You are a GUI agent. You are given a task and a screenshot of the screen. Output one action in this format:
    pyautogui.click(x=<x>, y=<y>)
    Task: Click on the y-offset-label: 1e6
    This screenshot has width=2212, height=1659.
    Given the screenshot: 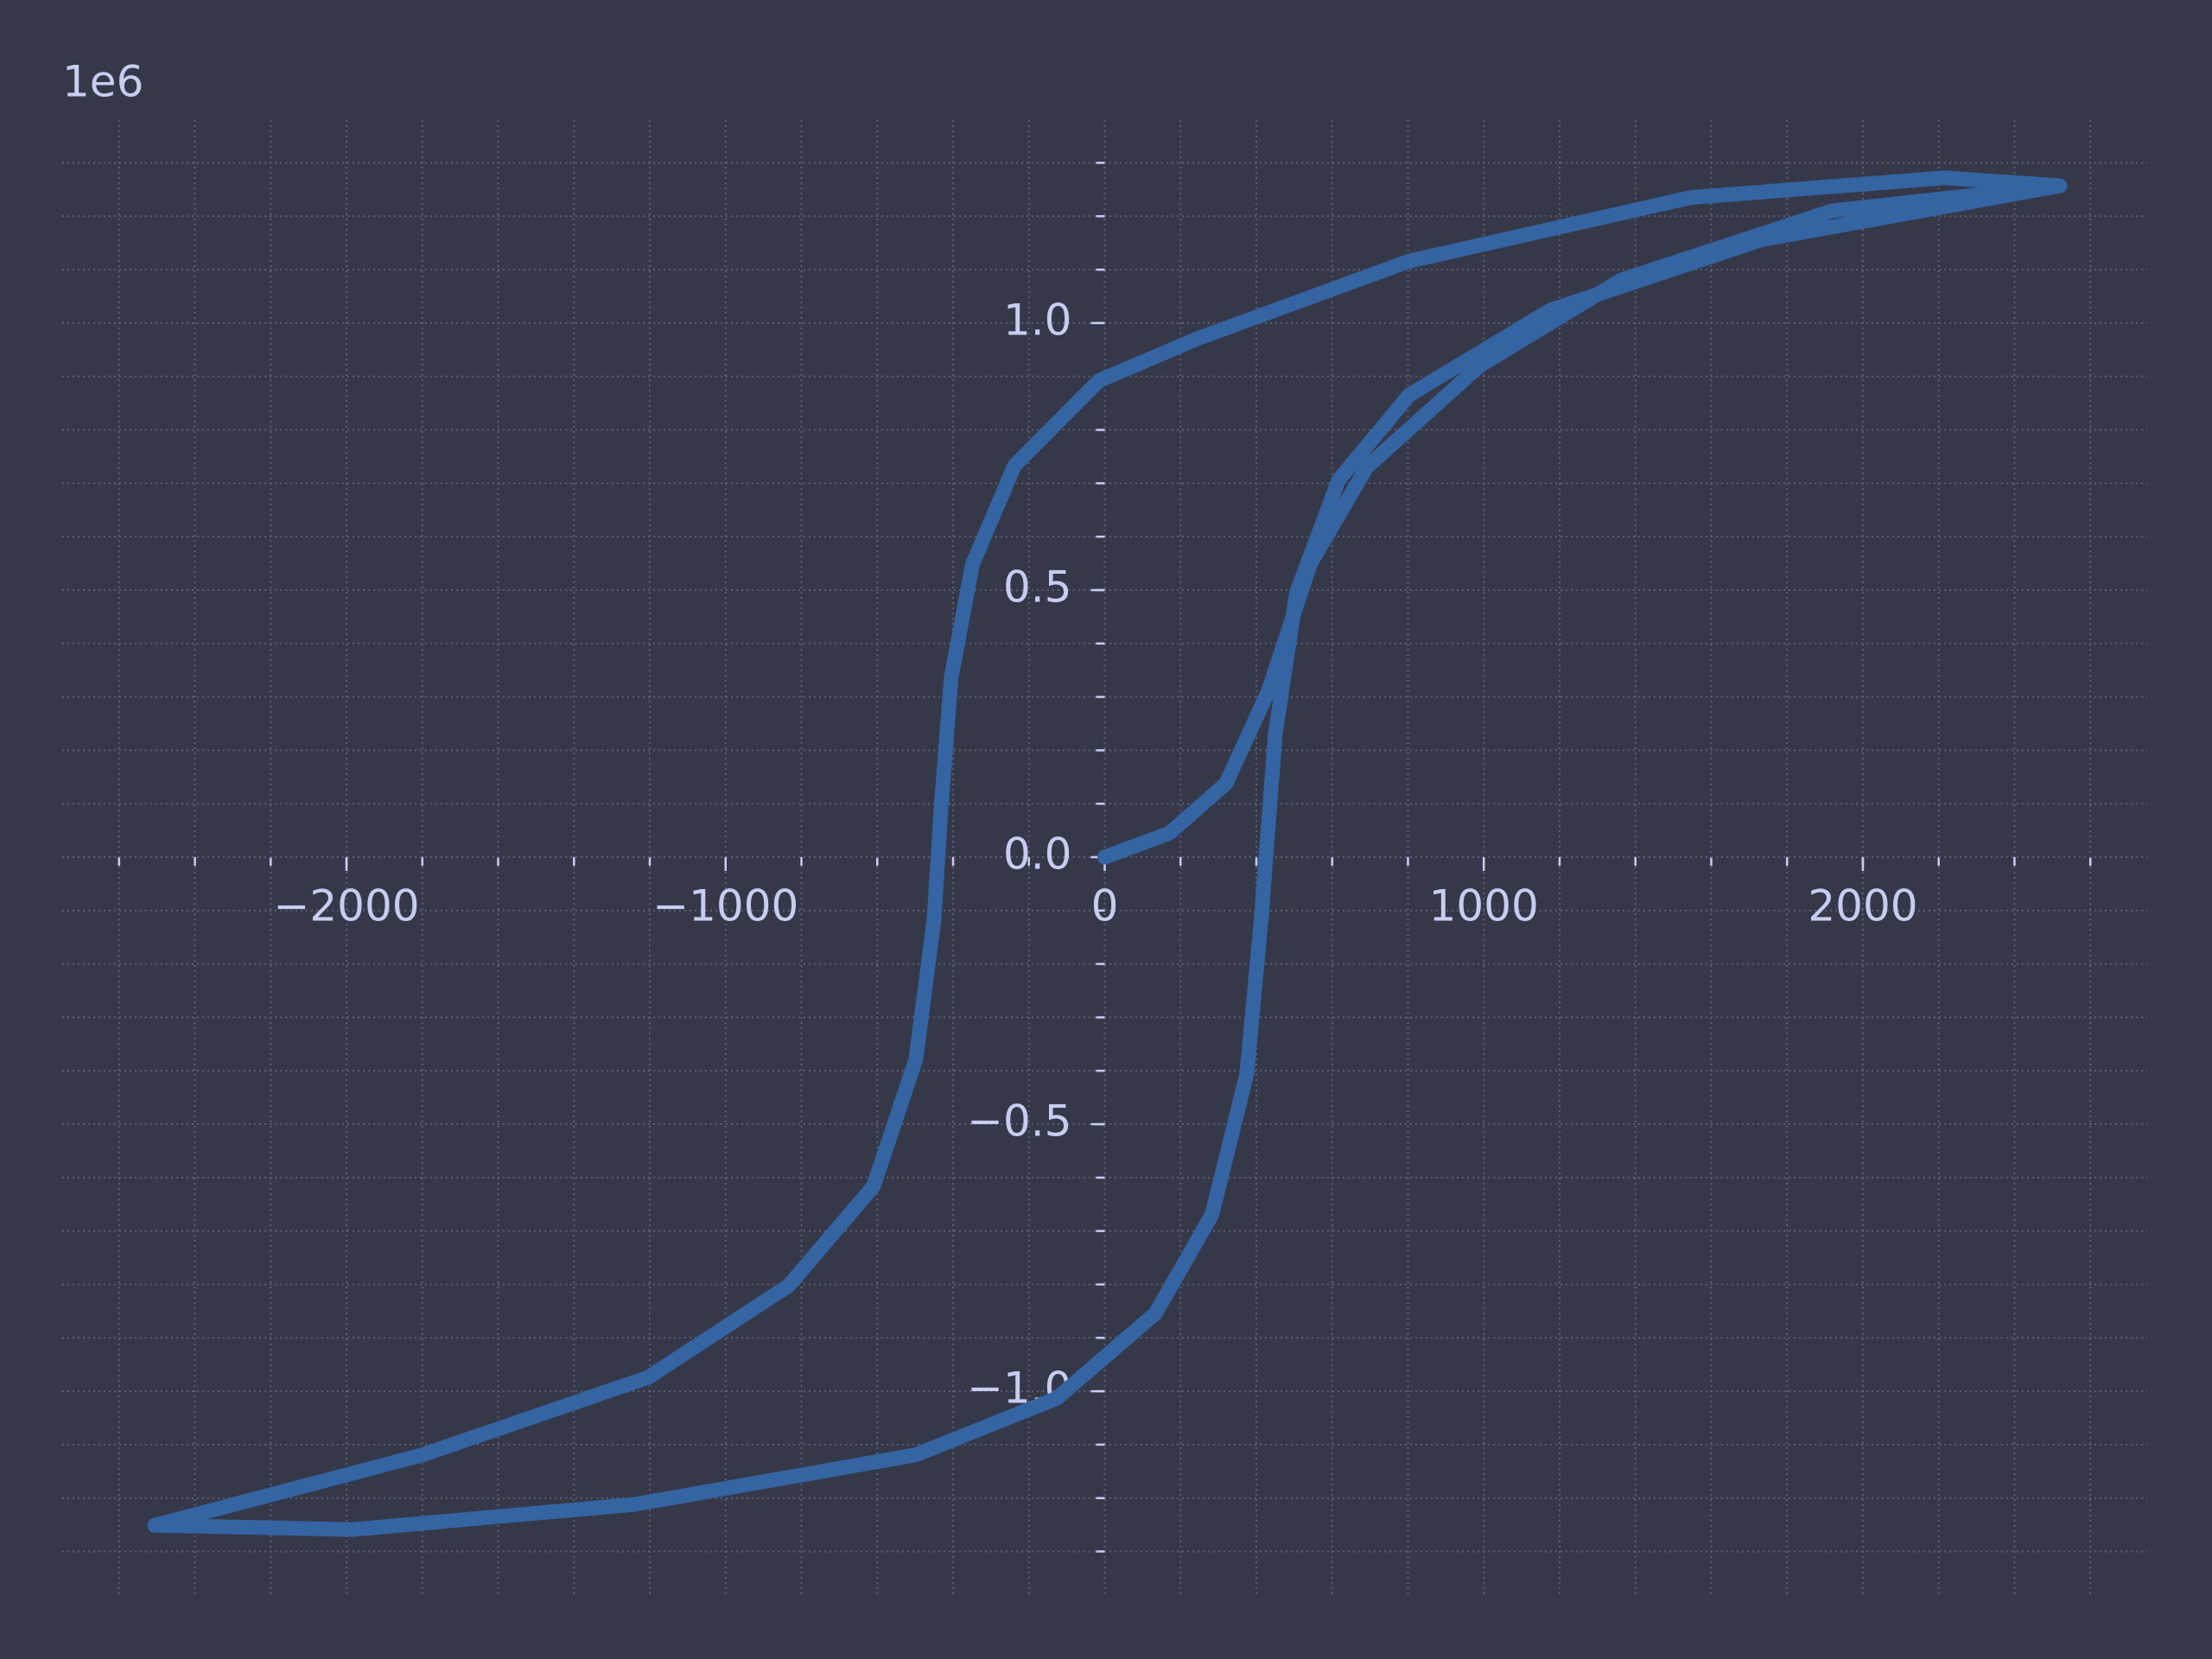 What is the action you would take?
    pyautogui.click(x=102, y=82)
    